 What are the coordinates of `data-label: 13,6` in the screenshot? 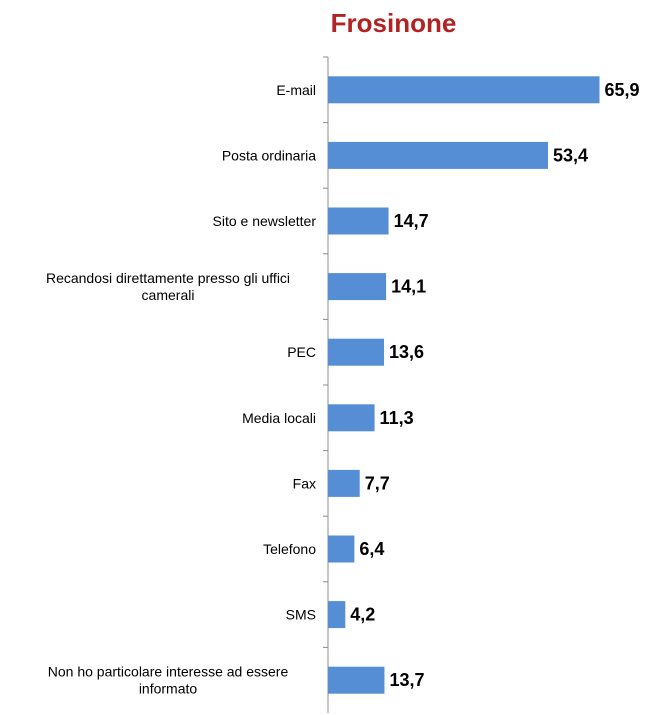 It's located at (406, 352).